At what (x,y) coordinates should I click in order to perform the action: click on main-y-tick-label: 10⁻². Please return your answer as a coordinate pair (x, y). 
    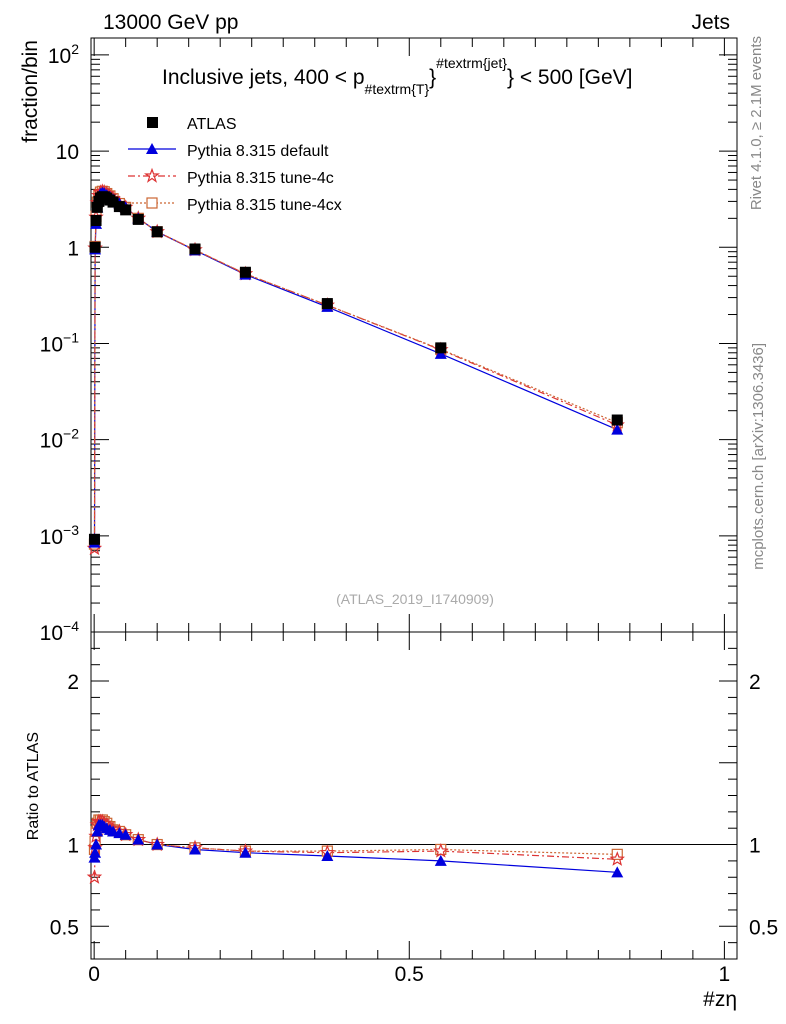
    Looking at the image, I should click on (60, 439).